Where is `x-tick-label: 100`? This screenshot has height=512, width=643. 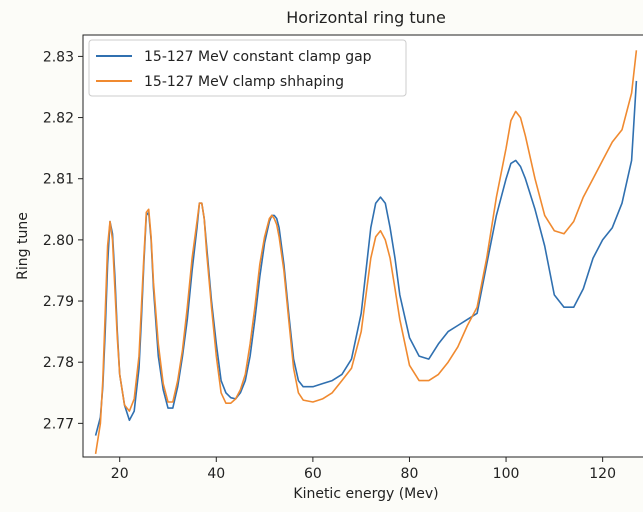 x-tick-label: 100 is located at coordinates (506, 474).